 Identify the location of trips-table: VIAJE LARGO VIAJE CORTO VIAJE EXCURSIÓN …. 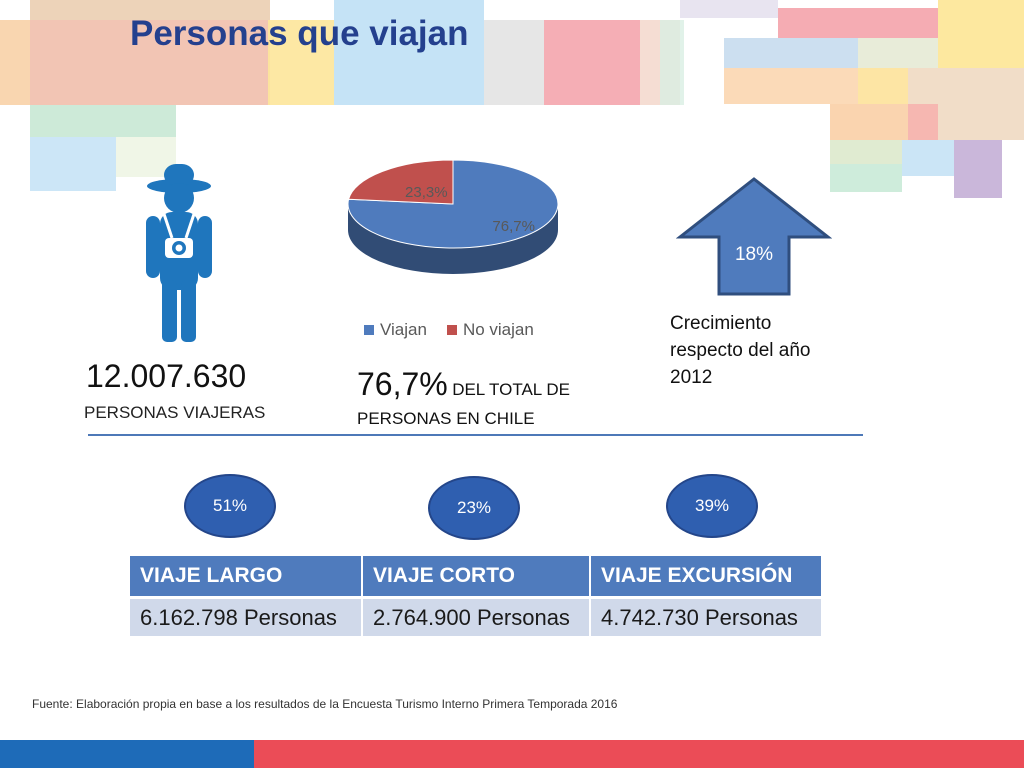
(475, 596).